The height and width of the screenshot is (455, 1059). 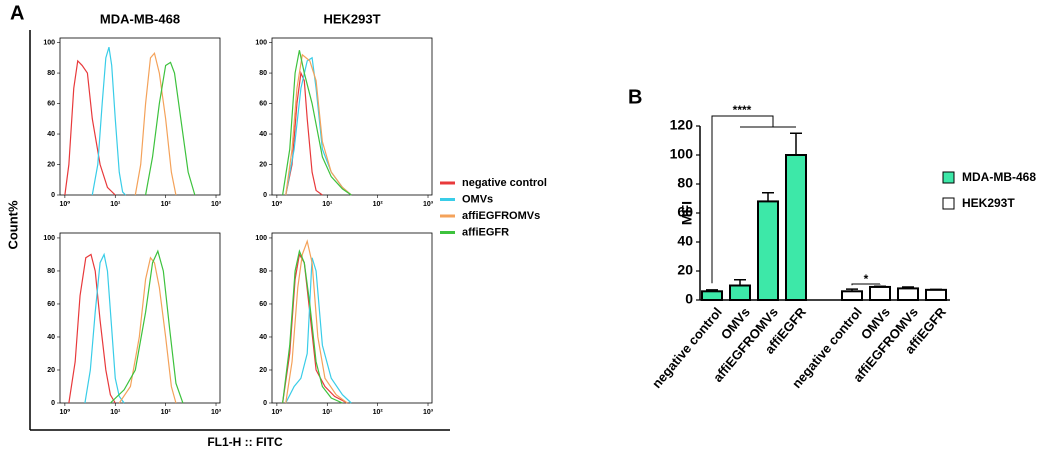 What do you see at coordinates (682, 125) in the screenshot?
I see `y-tick-label: 120` at bounding box center [682, 125].